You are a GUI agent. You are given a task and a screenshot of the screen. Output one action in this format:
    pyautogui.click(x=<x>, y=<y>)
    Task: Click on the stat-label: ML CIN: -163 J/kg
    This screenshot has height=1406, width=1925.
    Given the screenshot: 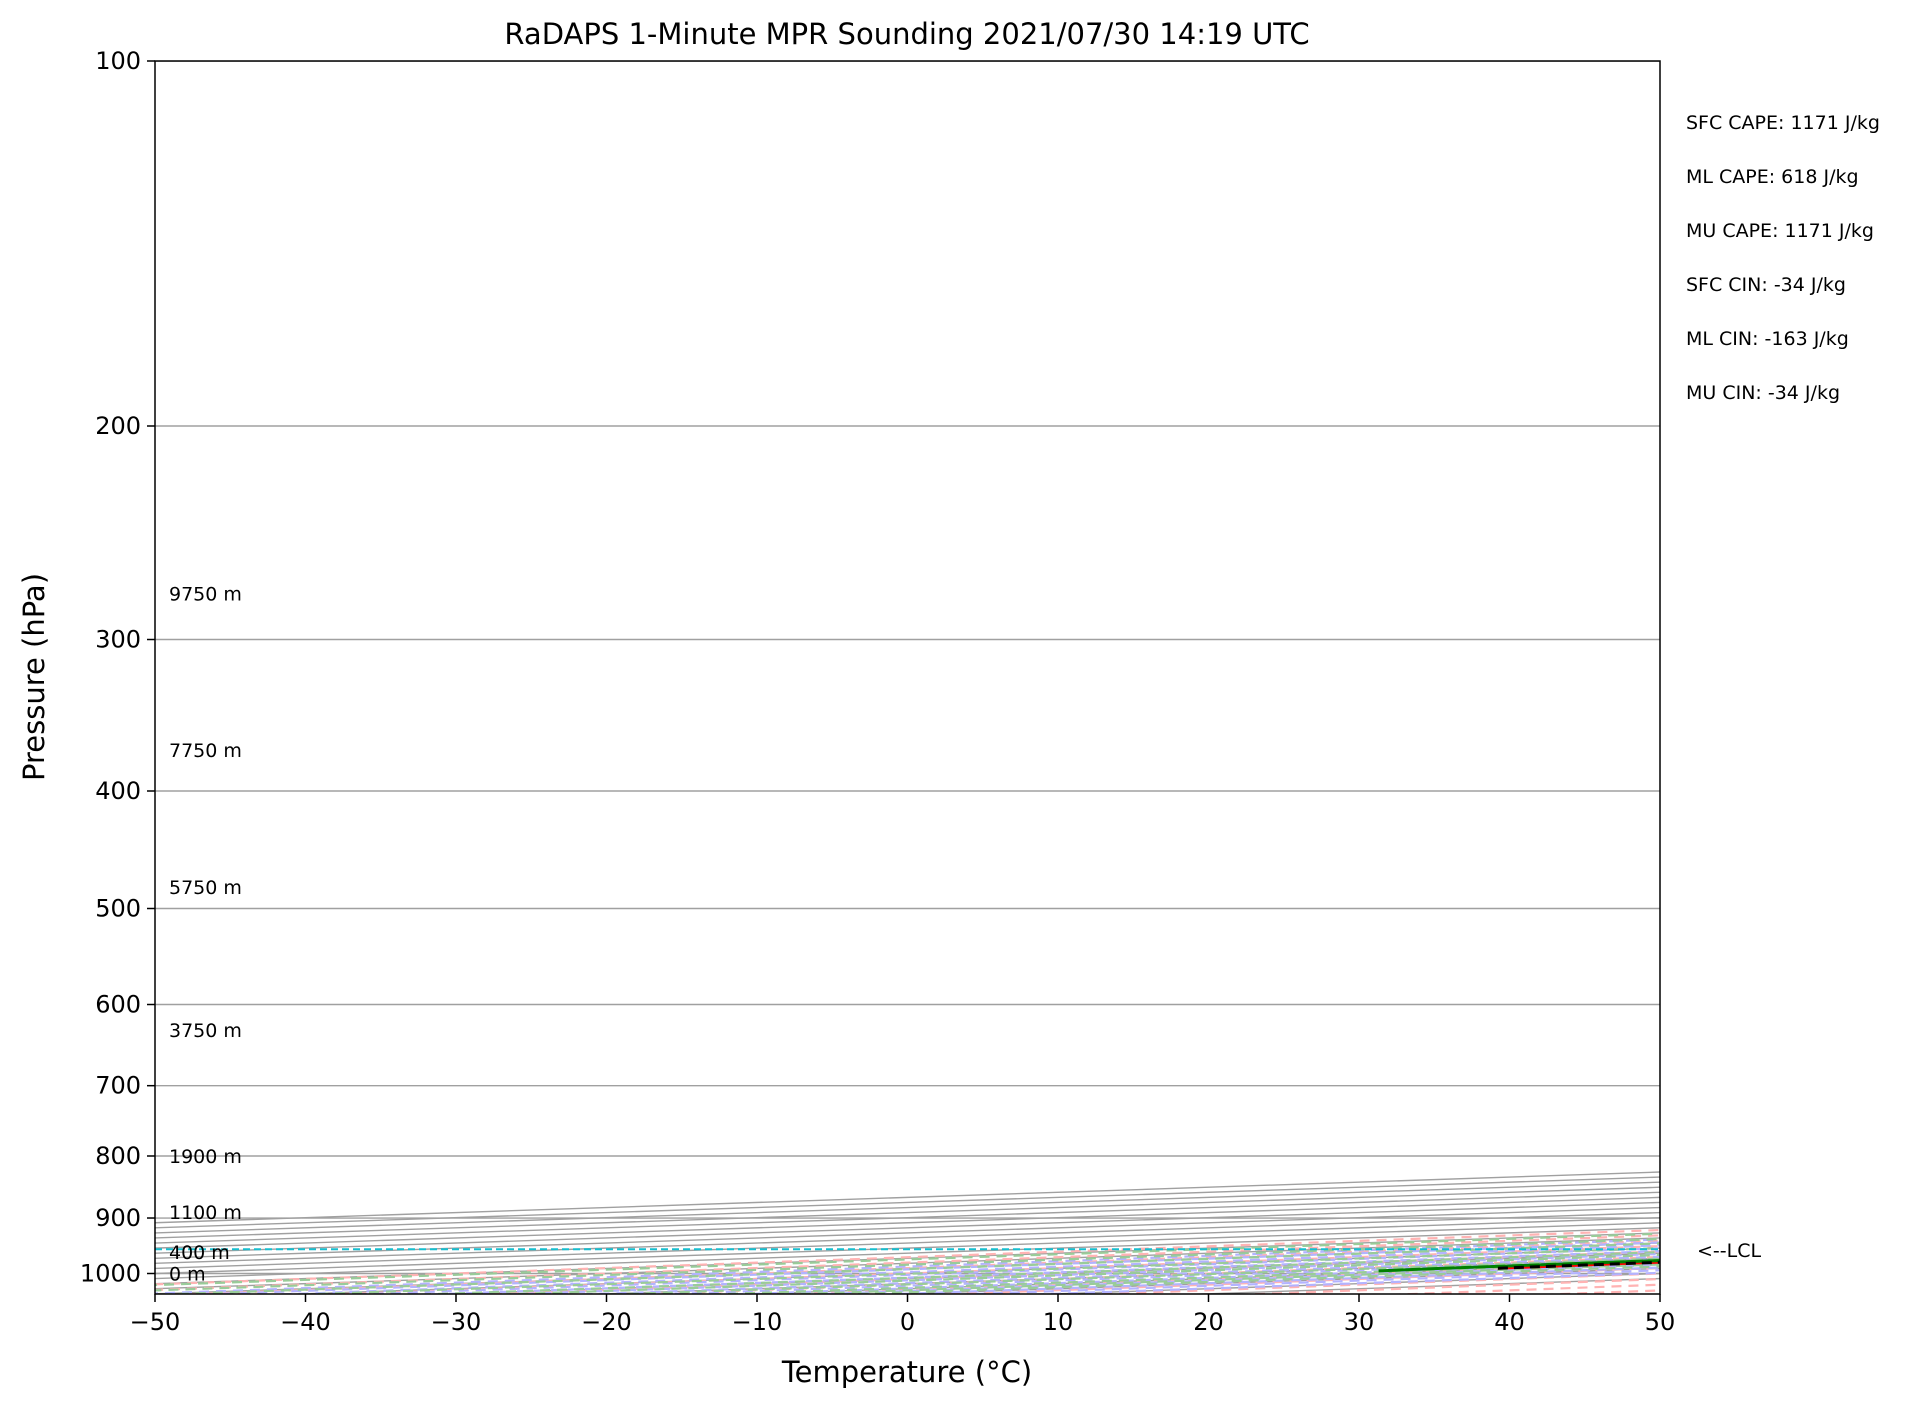 What is the action you would take?
    pyautogui.click(x=1767, y=339)
    